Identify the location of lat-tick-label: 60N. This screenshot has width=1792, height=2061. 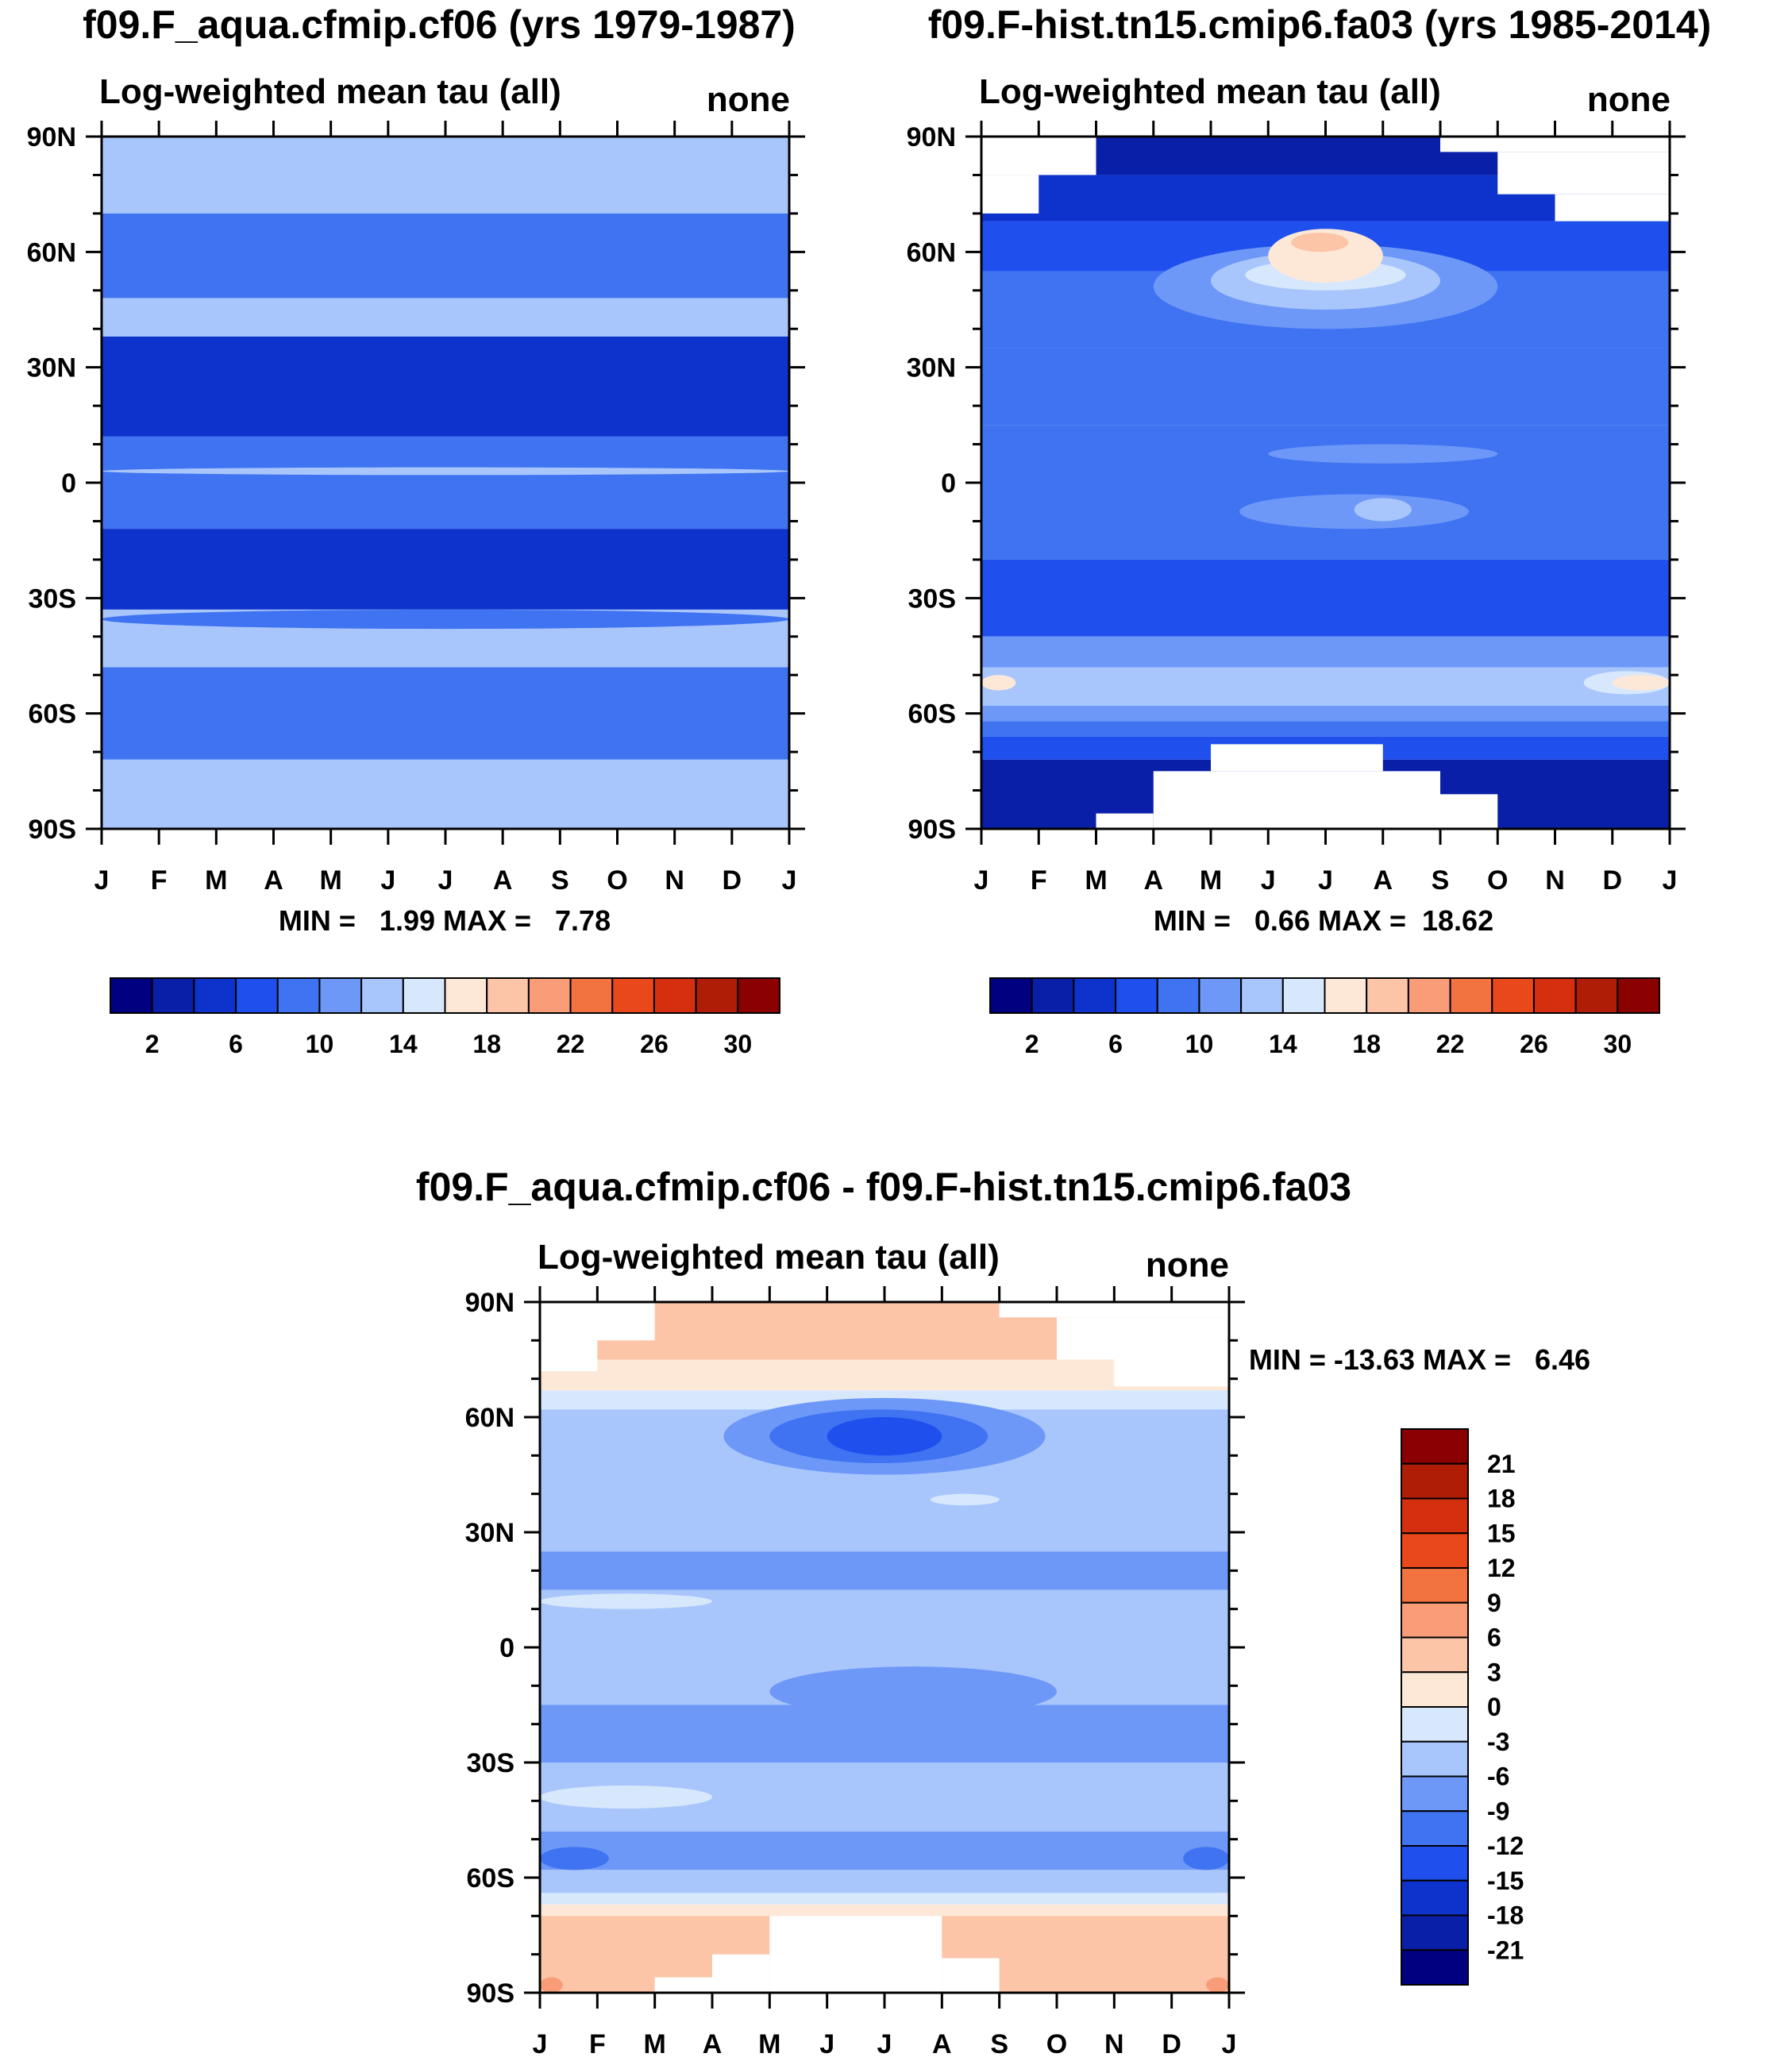
(52, 253).